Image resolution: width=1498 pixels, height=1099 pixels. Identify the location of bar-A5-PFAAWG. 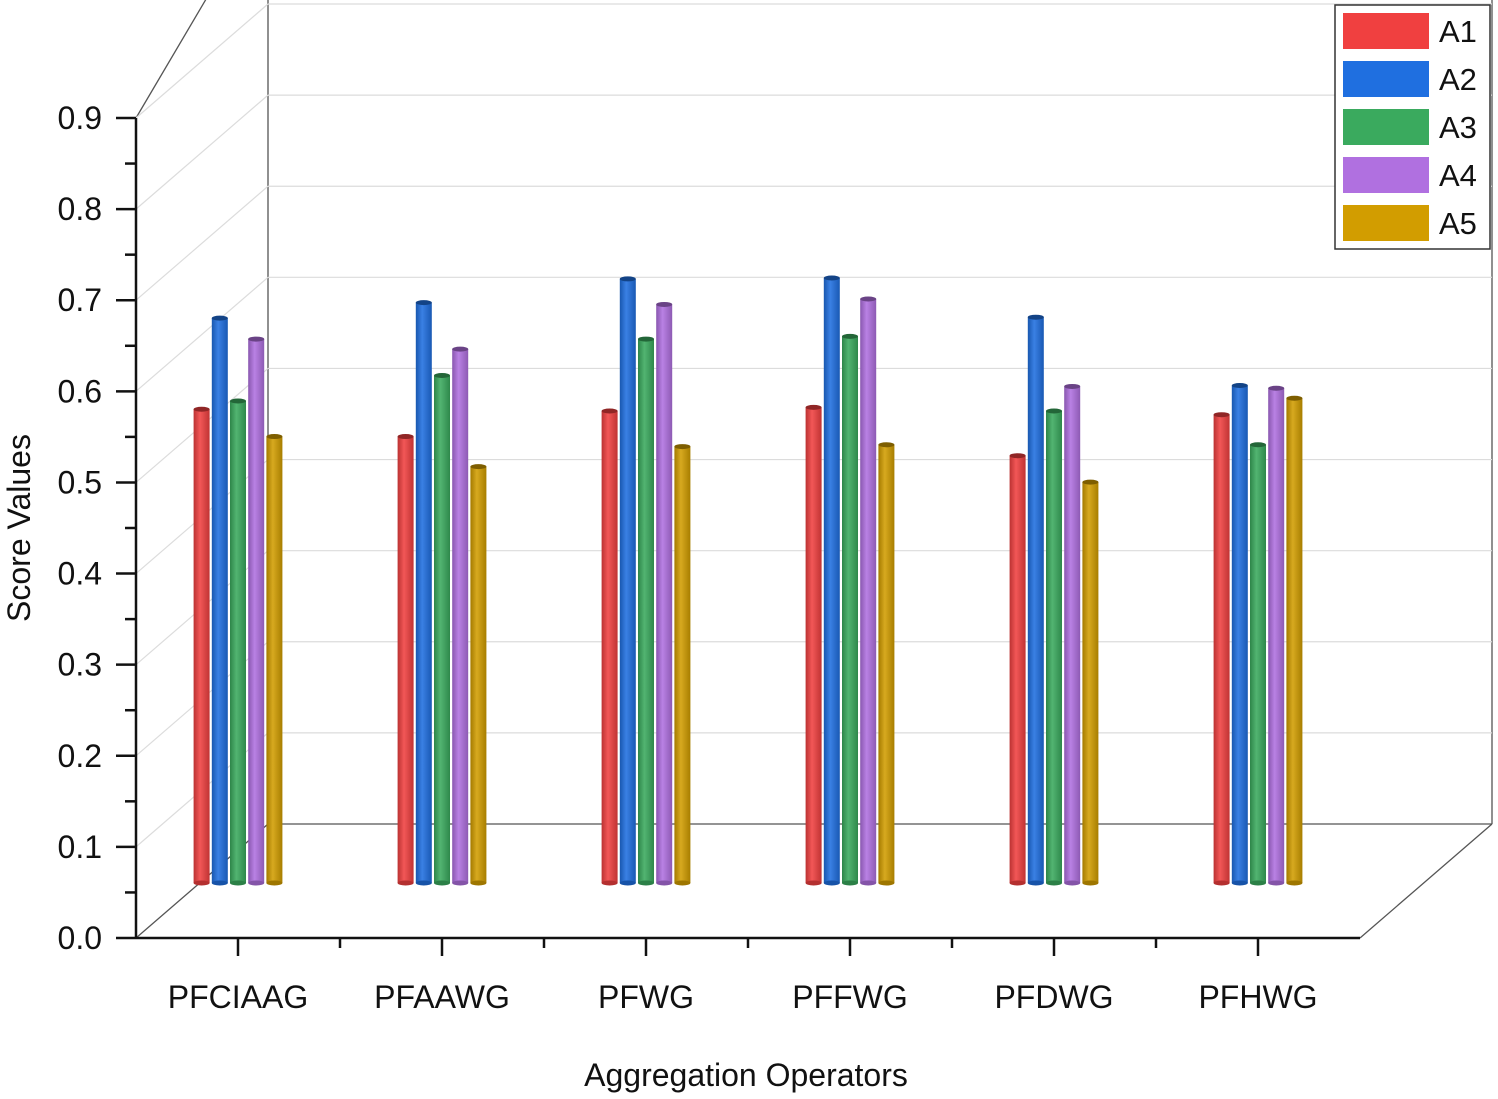
(478, 674).